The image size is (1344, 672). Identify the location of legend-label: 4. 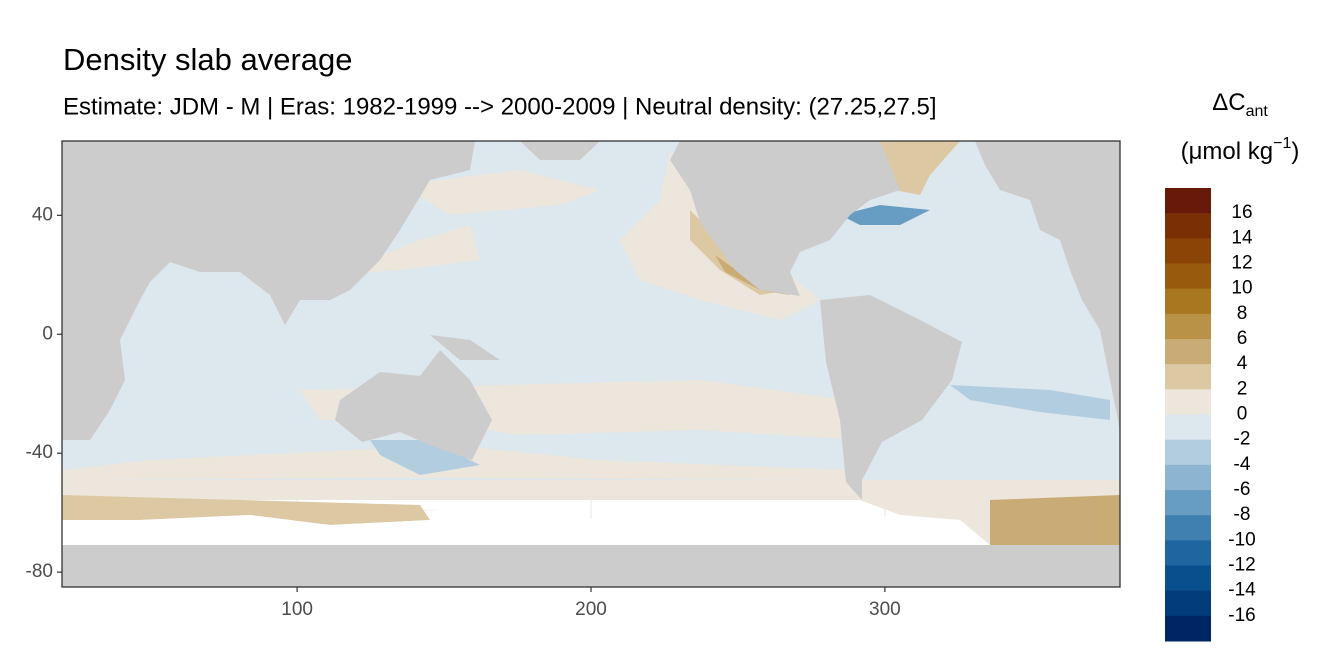
(1242, 363).